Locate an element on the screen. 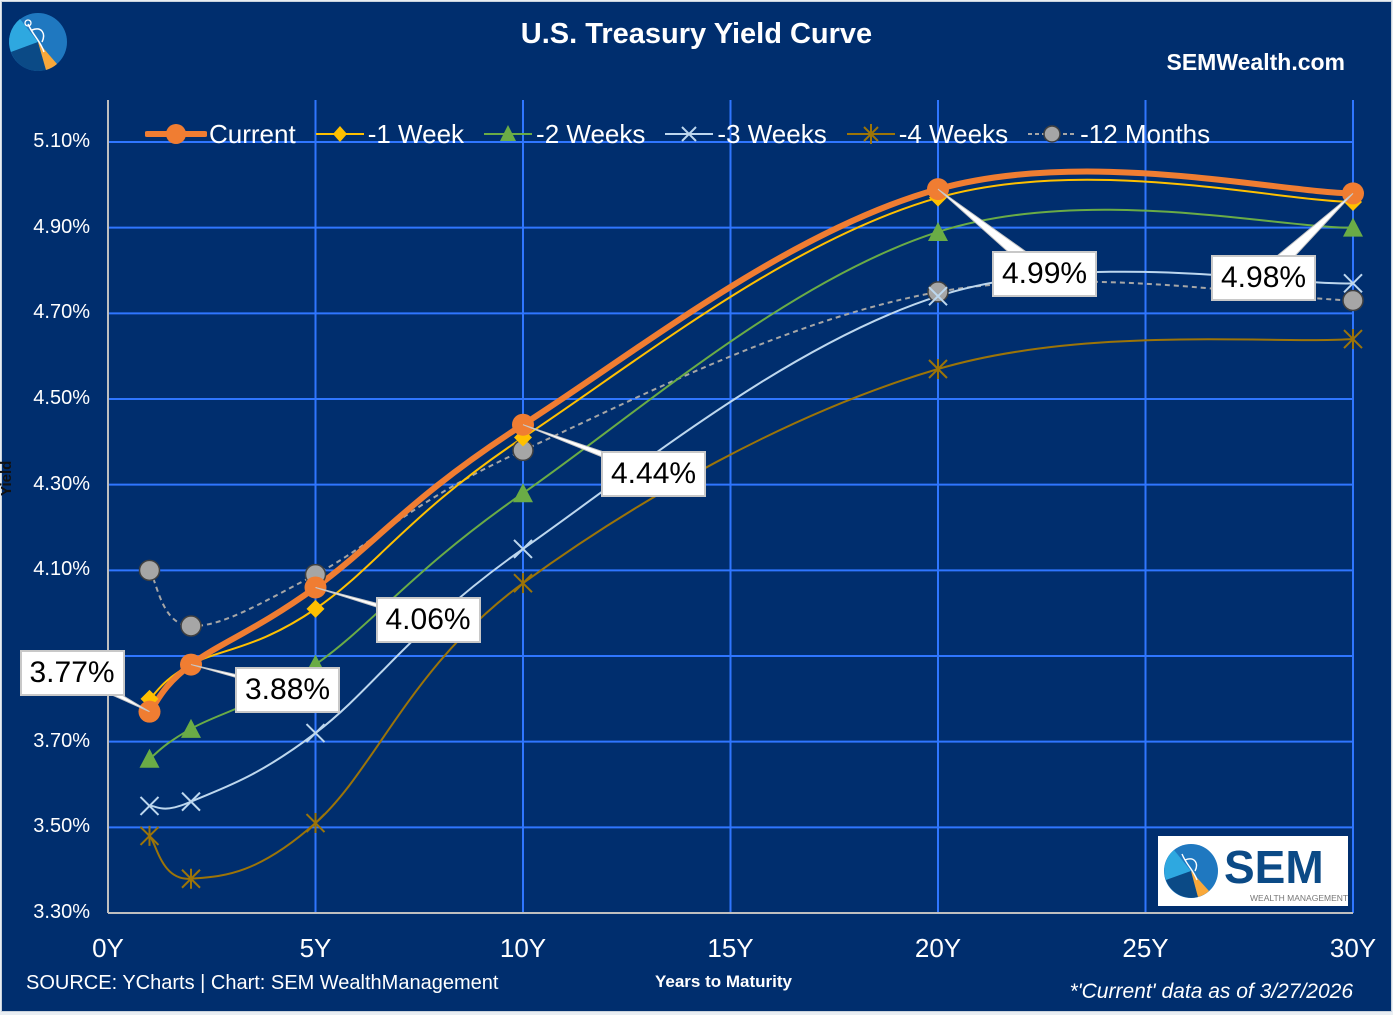 Image resolution: width=1393 pixels, height=1015 pixels. y-tick-label: 3.50% is located at coordinates (61, 826).